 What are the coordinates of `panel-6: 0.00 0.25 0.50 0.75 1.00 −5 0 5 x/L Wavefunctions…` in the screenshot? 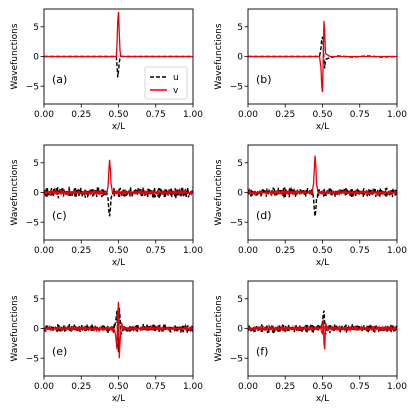 It's located at (310, 342).